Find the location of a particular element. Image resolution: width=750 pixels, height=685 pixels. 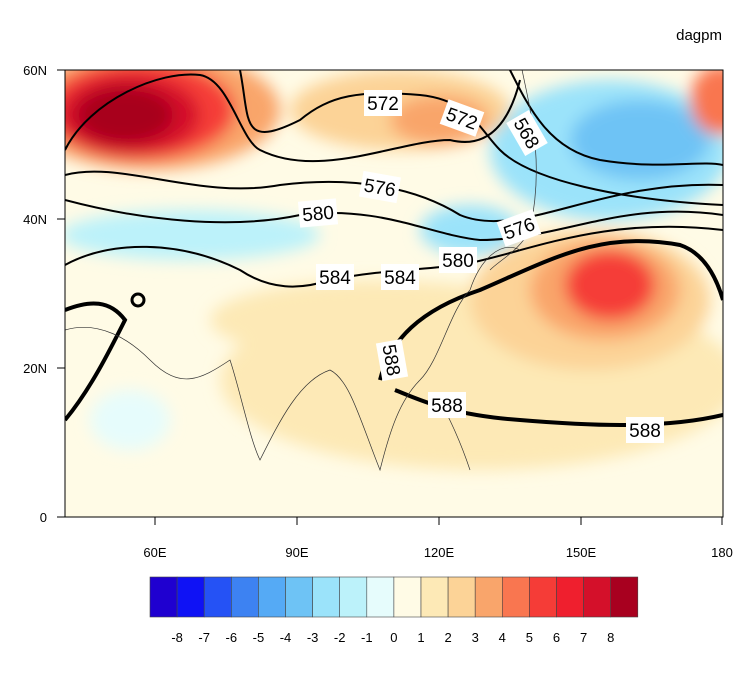

lon-tick-label: 60E is located at coordinates (154, 552).